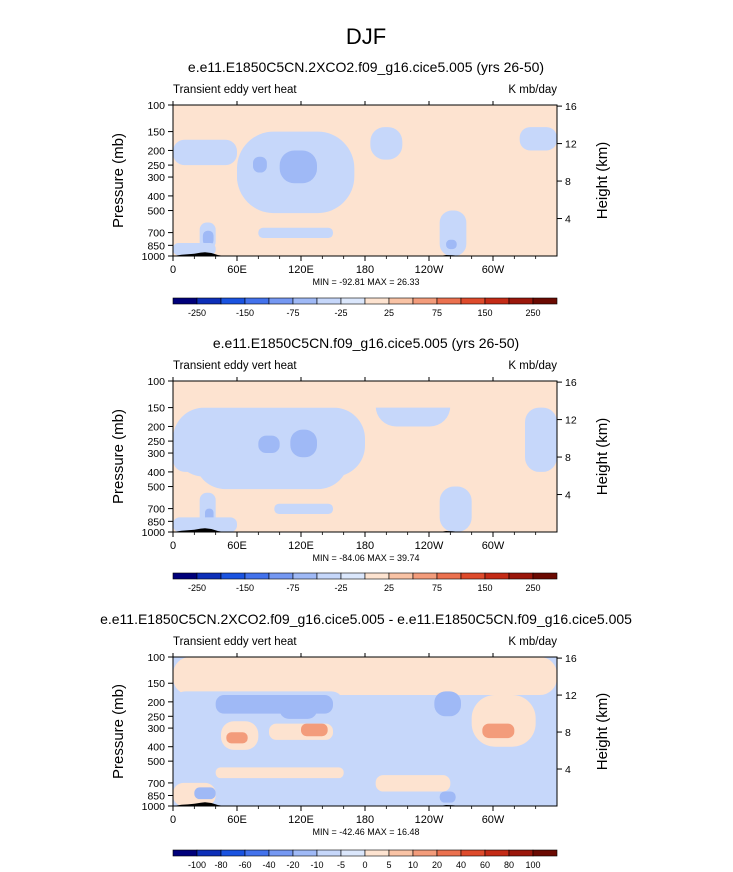 This screenshot has height=872, width=733. Describe the element at coordinates (156, 762) in the screenshot. I see `y-tick-label: 500` at that location.